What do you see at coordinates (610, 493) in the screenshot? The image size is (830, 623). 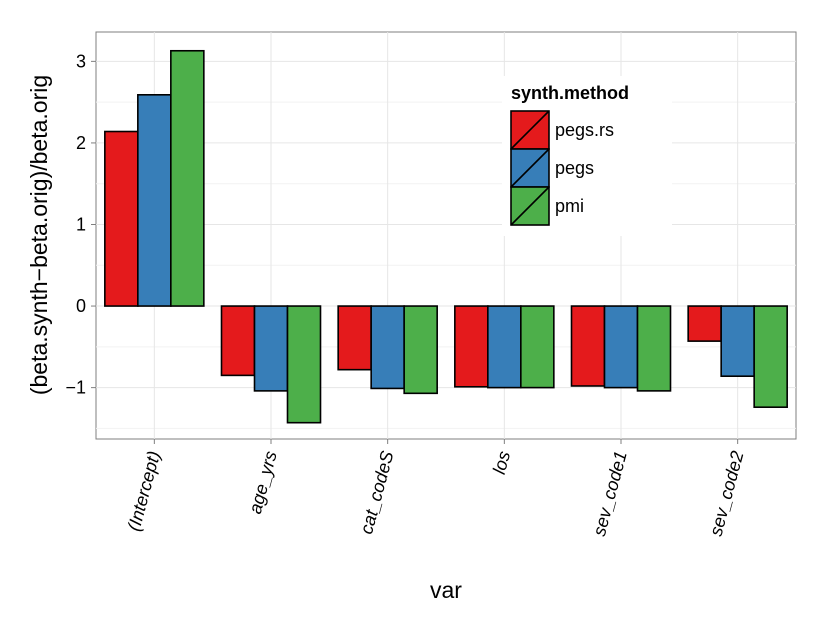 I see `x-tick-label: sev_code1` at bounding box center [610, 493].